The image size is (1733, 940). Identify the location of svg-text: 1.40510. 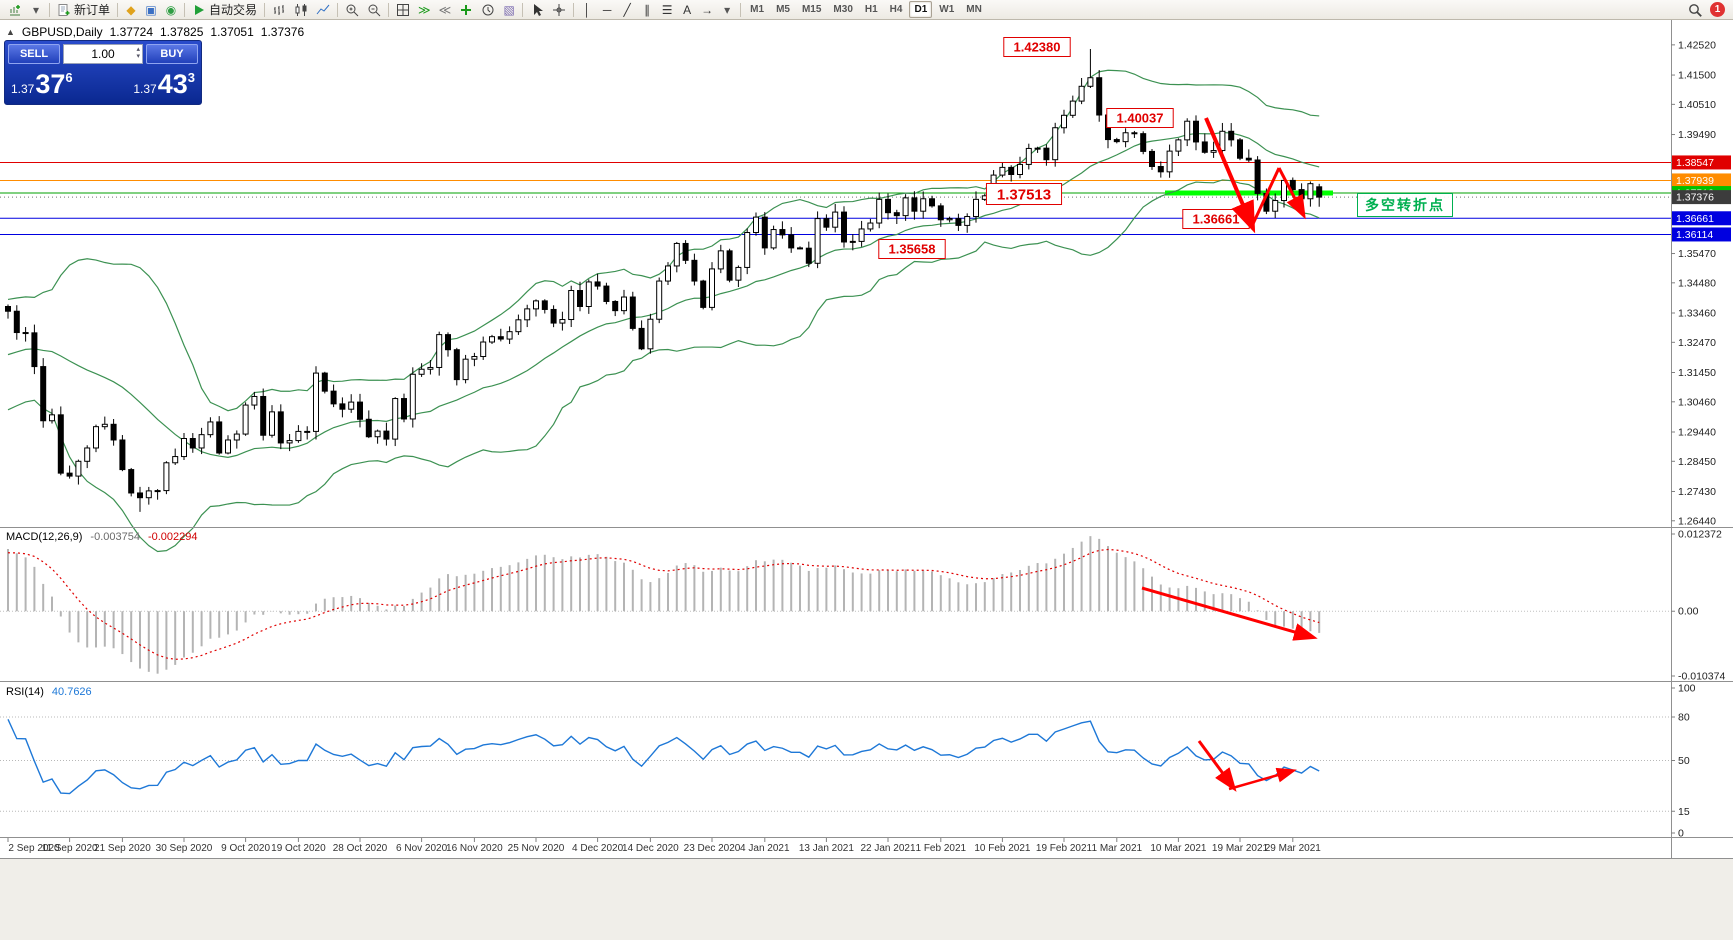
(1697, 105).